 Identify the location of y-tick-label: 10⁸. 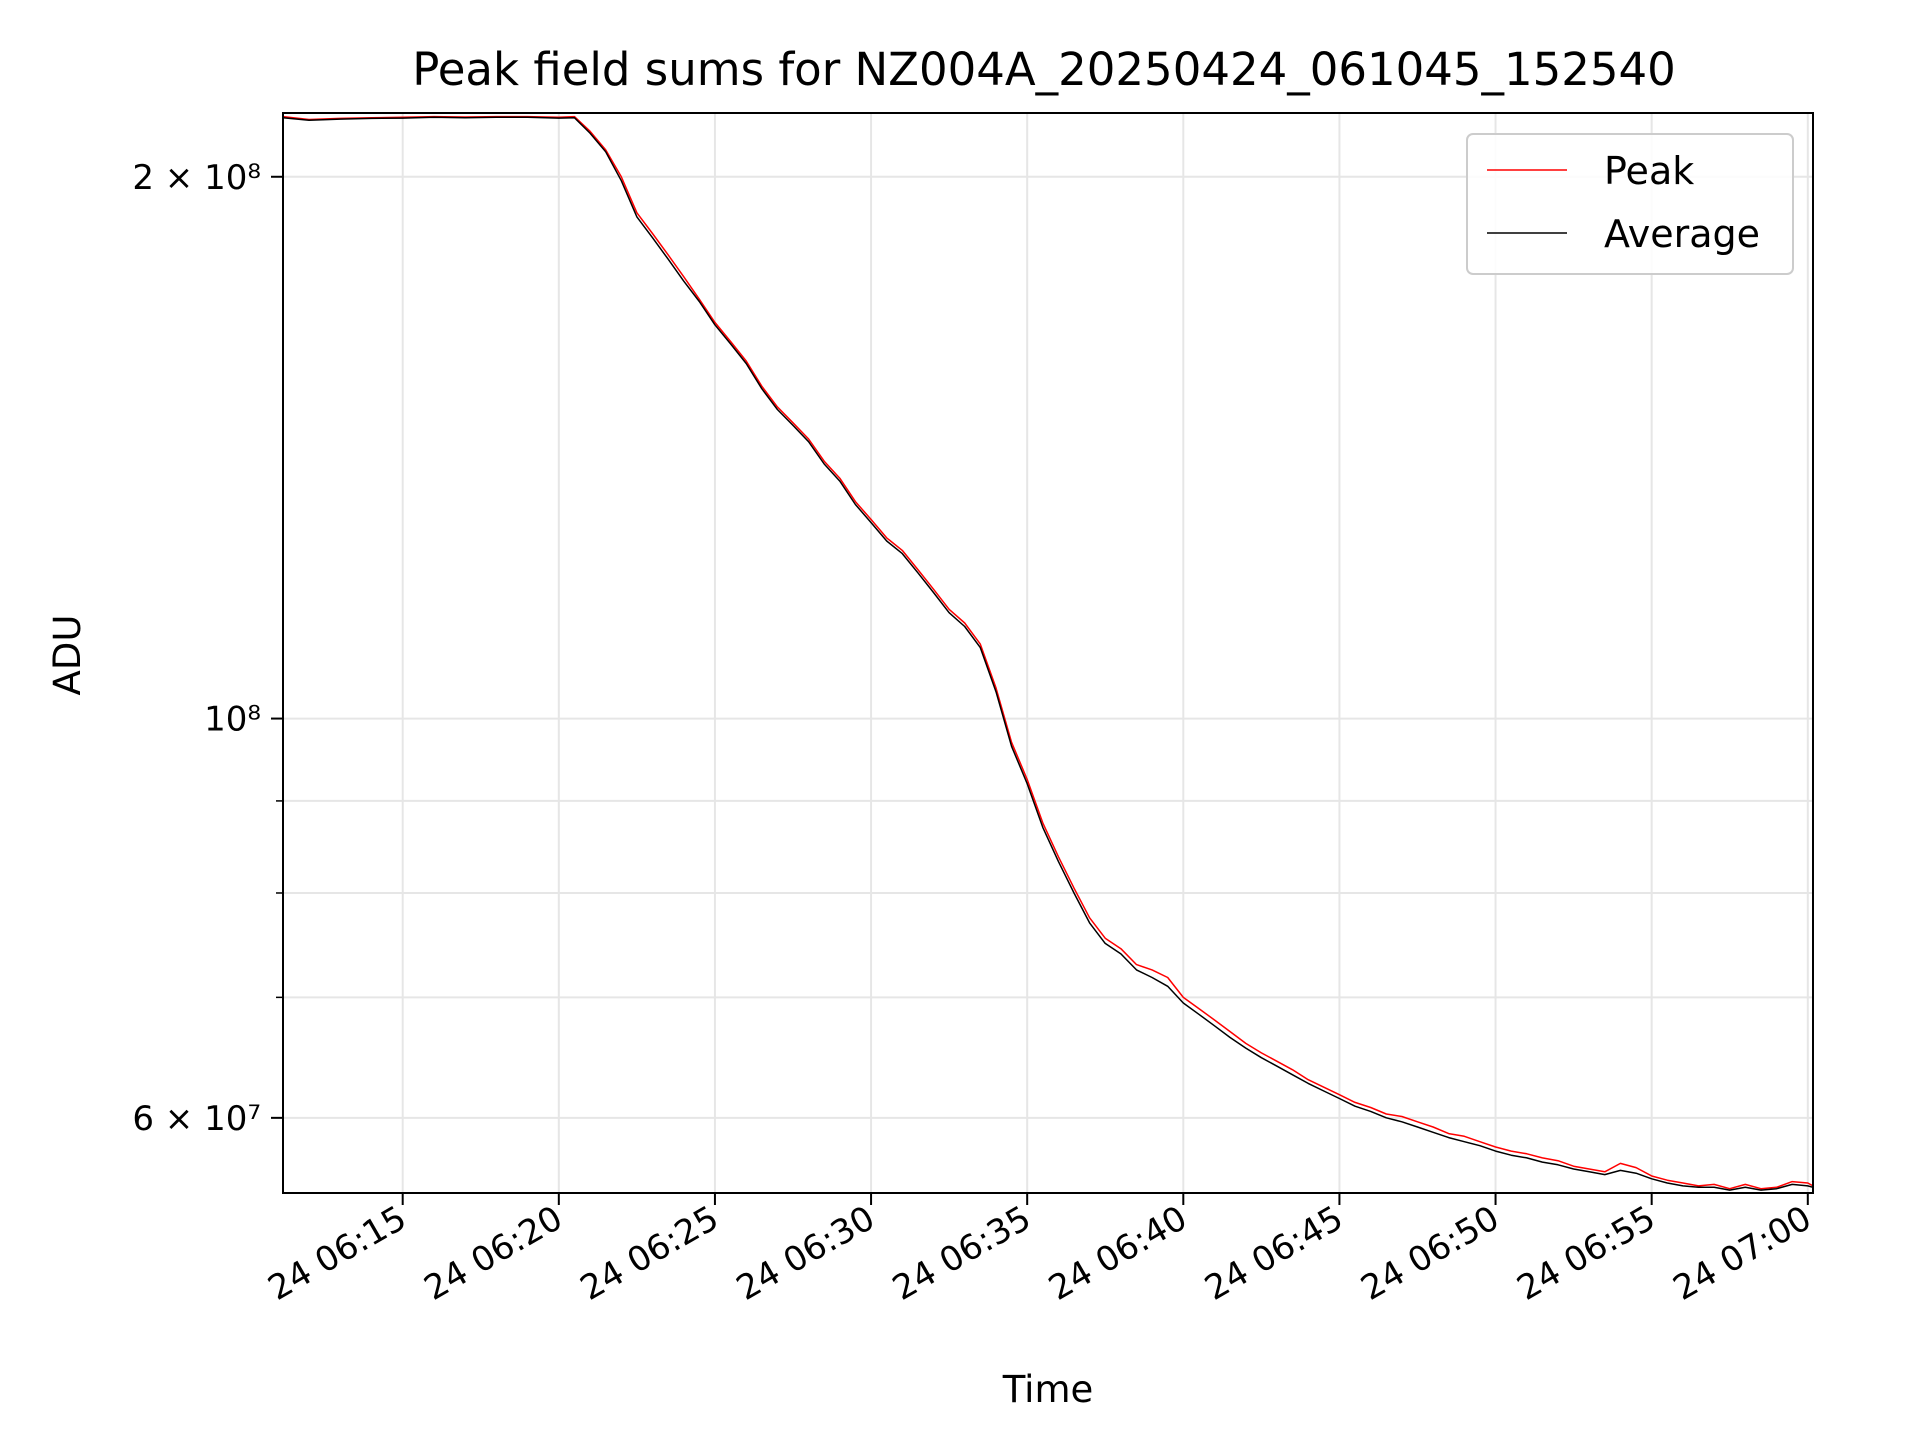
(232, 720).